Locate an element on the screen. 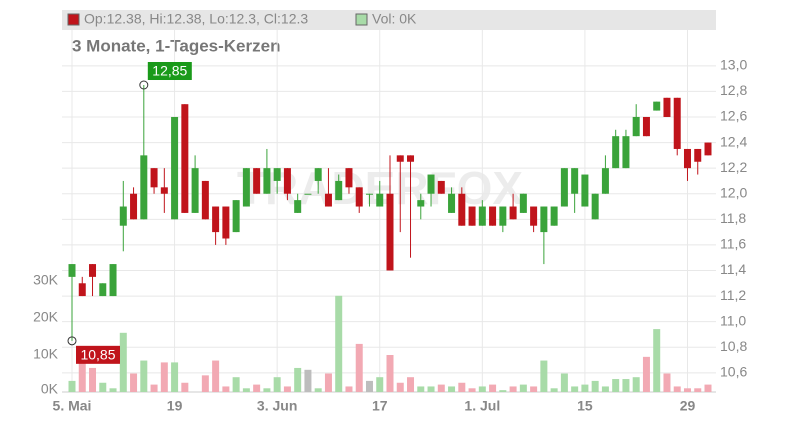  y2-tick-label: 10K is located at coordinates (46, 354).